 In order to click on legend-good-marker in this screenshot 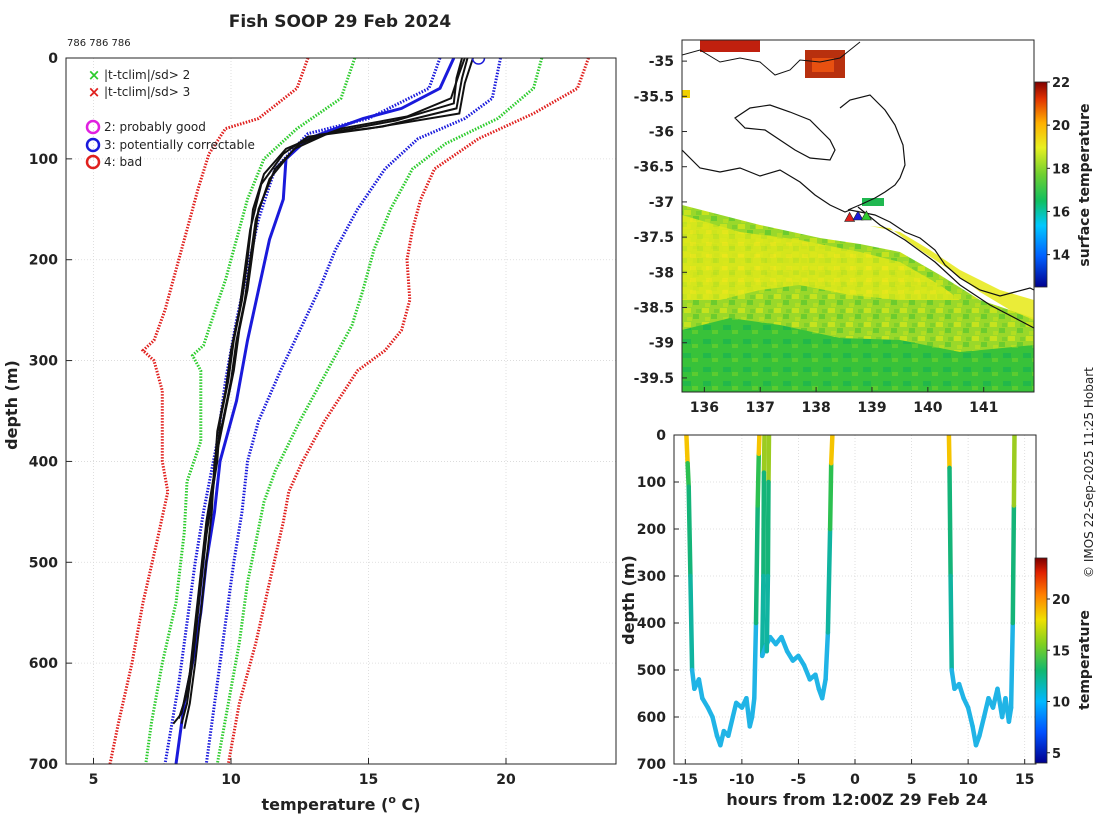, I will do `click(93, 127)`.